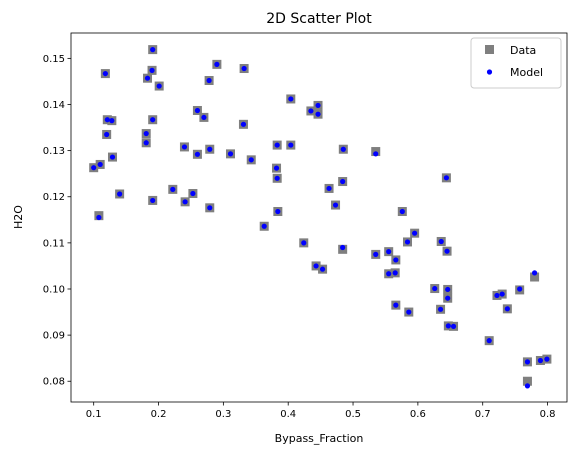 The width and height of the screenshot is (576, 455). What do you see at coordinates (57, 221) in the screenshot?
I see `y-axis: 0.08 0.09 0.10 0.11 0.12 0.13 0.14 0.15` at bounding box center [57, 221].